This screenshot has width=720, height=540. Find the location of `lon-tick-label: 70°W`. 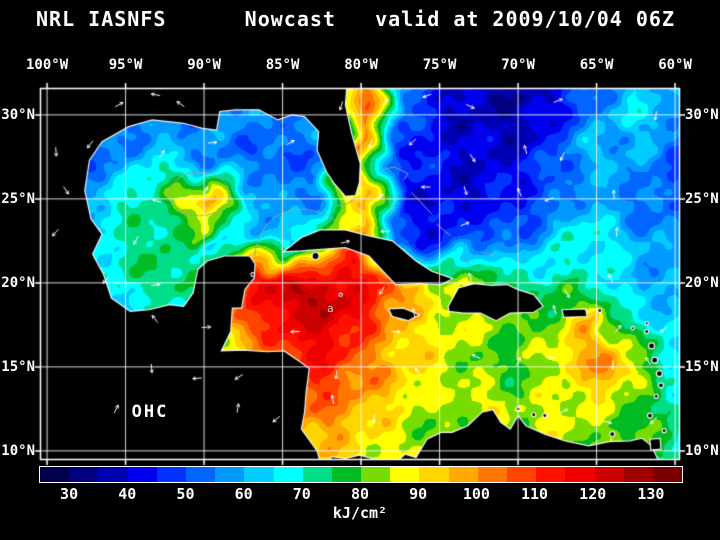

lon-tick-label: 70°W is located at coordinates (518, 65).